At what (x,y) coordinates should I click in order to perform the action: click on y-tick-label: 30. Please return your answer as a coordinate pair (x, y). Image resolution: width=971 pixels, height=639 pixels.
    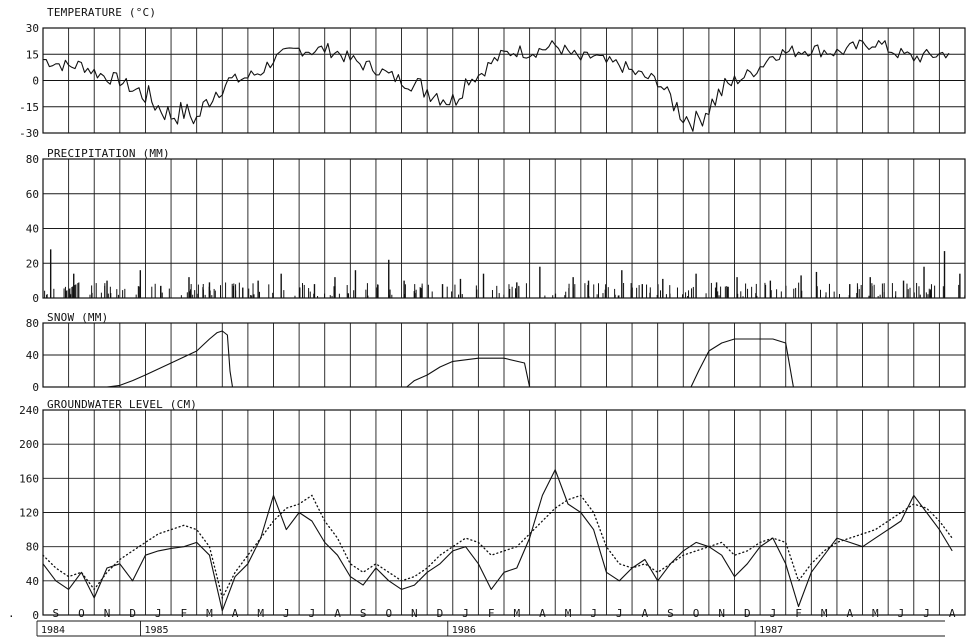
    Looking at the image, I should click on (32, 28).